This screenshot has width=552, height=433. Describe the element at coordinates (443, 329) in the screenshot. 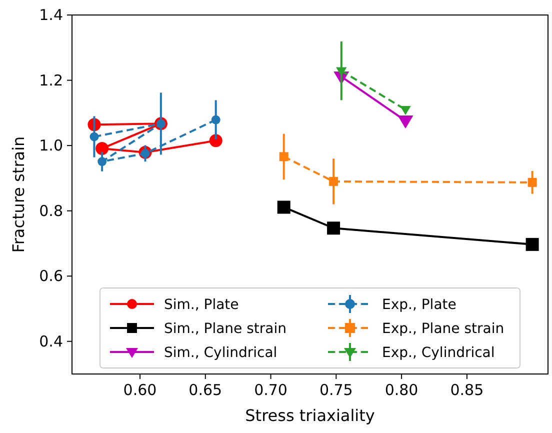

I see `legend-label: Exp., Plane strain` at that location.